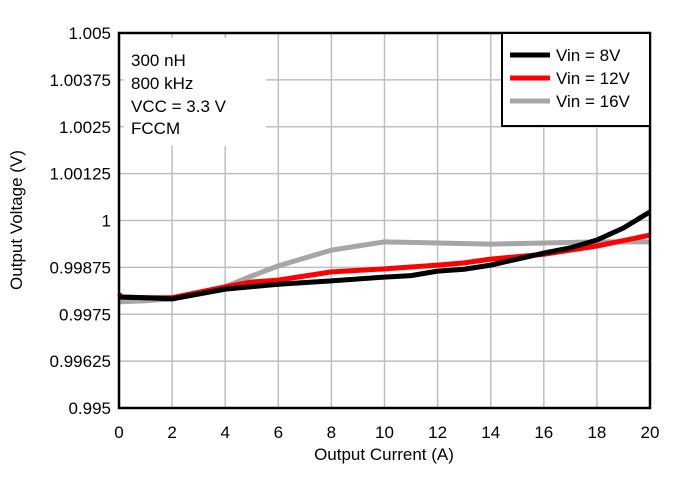 This screenshot has height=480, width=679. Describe the element at coordinates (16, 220) in the screenshot. I see `y-axis-label: Output Voltage (V)` at that location.